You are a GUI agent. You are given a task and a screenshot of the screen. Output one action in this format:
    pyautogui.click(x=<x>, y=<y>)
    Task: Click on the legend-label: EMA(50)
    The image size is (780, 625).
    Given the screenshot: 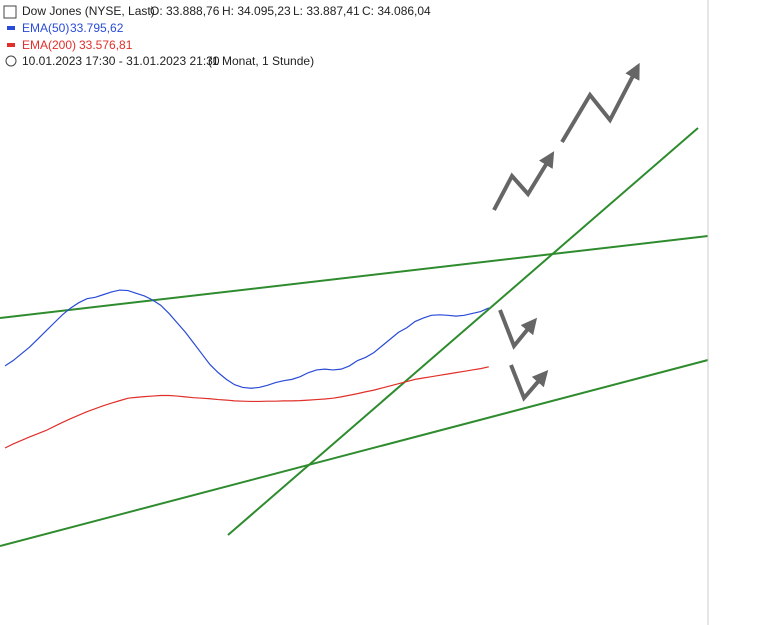 What is the action you would take?
    pyautogui.click(x=45, y=28)
    